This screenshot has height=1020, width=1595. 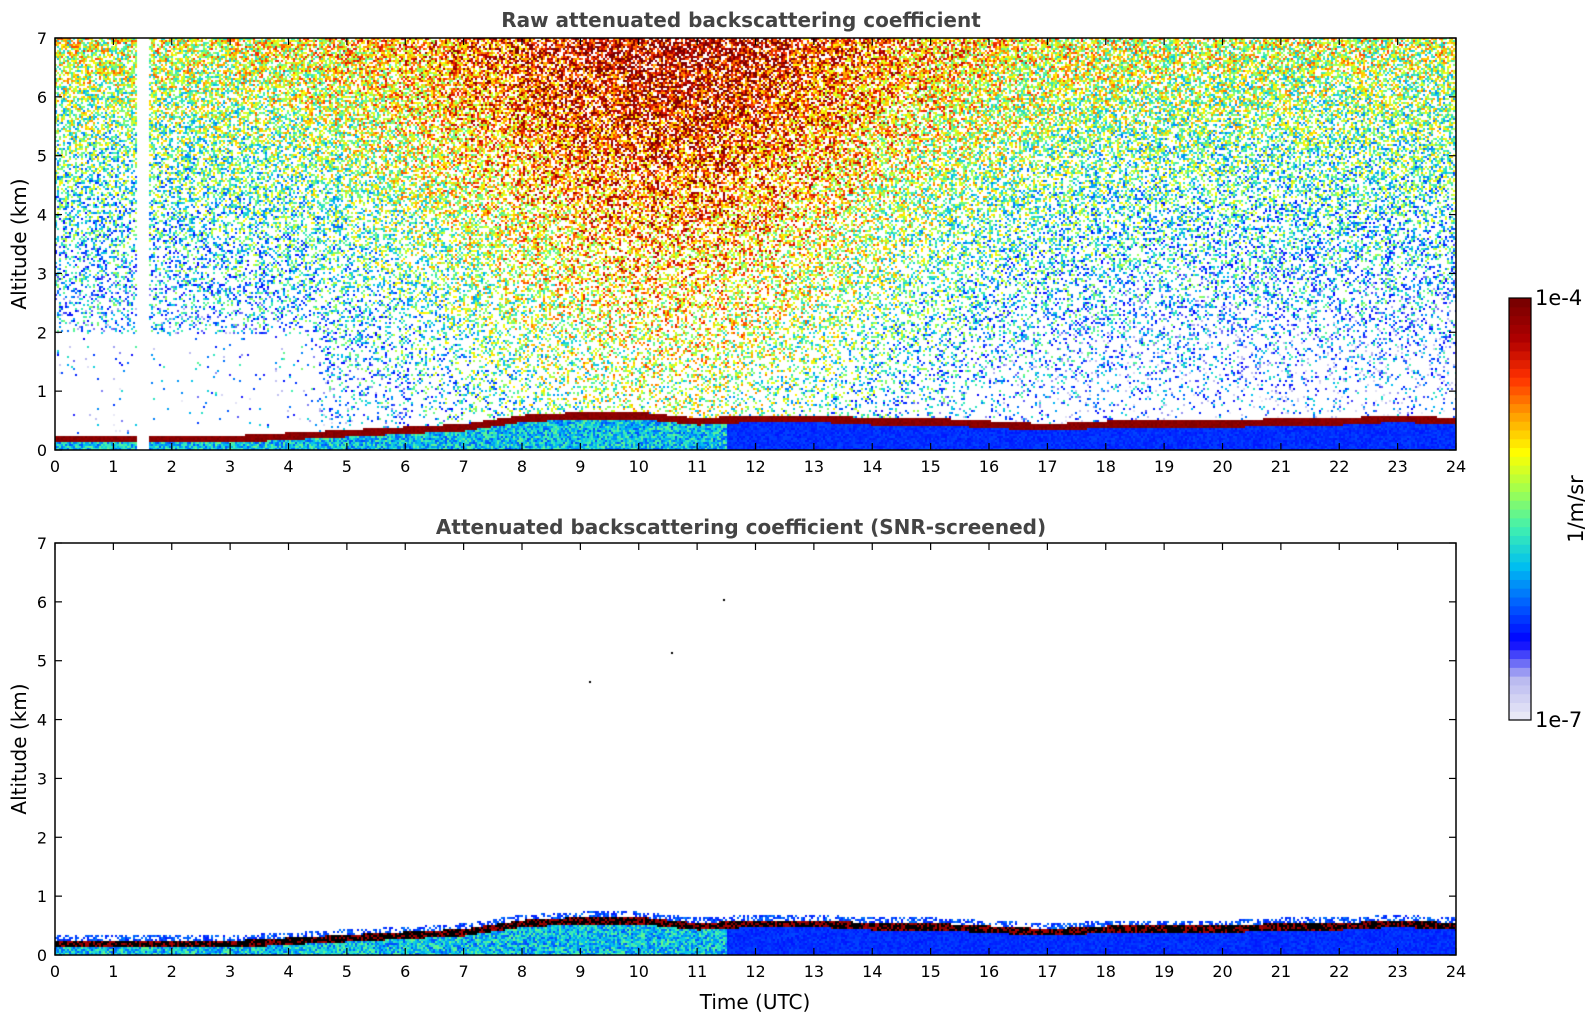 I want to click on x-tick-label: 19, so click(x=1164, y=971).